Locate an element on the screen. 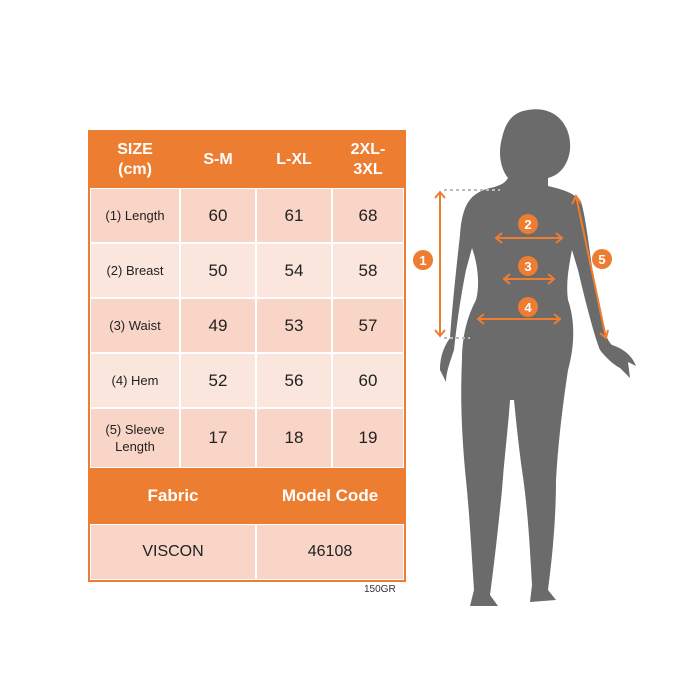 This screenshot has width=700, height=700. cell: 52 is located at coordinates (218, 380).